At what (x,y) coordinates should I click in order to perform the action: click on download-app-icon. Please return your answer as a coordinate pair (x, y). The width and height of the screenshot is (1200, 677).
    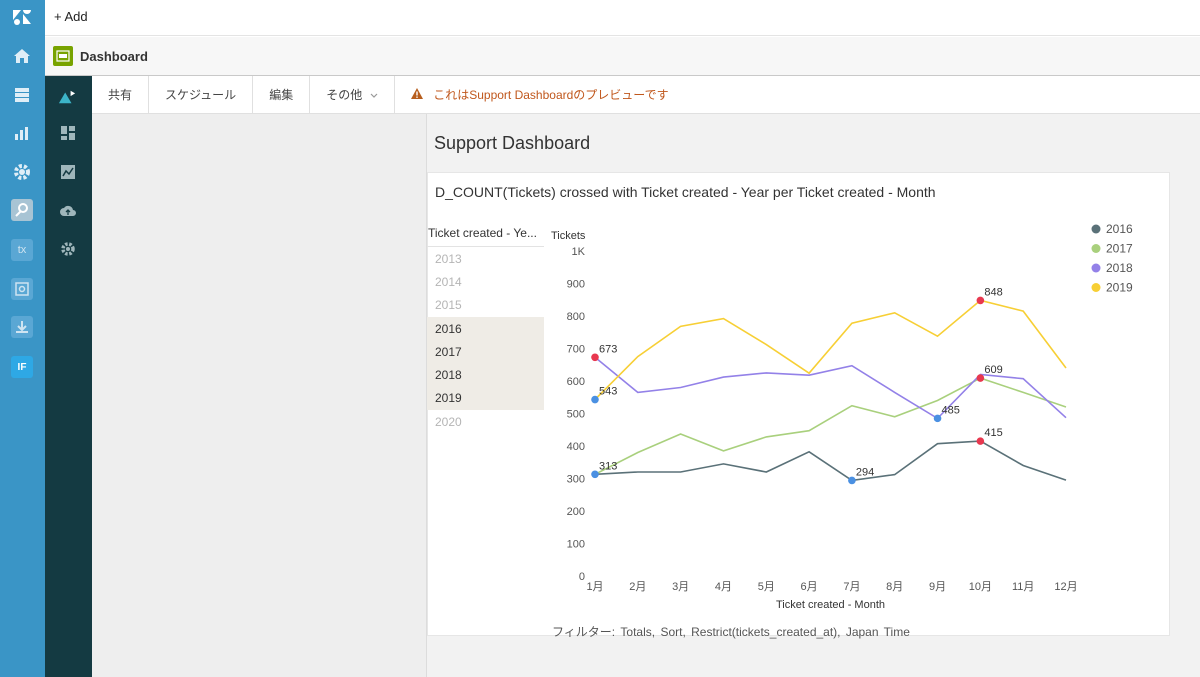
    Looking at the image, I should click on (22, 327).